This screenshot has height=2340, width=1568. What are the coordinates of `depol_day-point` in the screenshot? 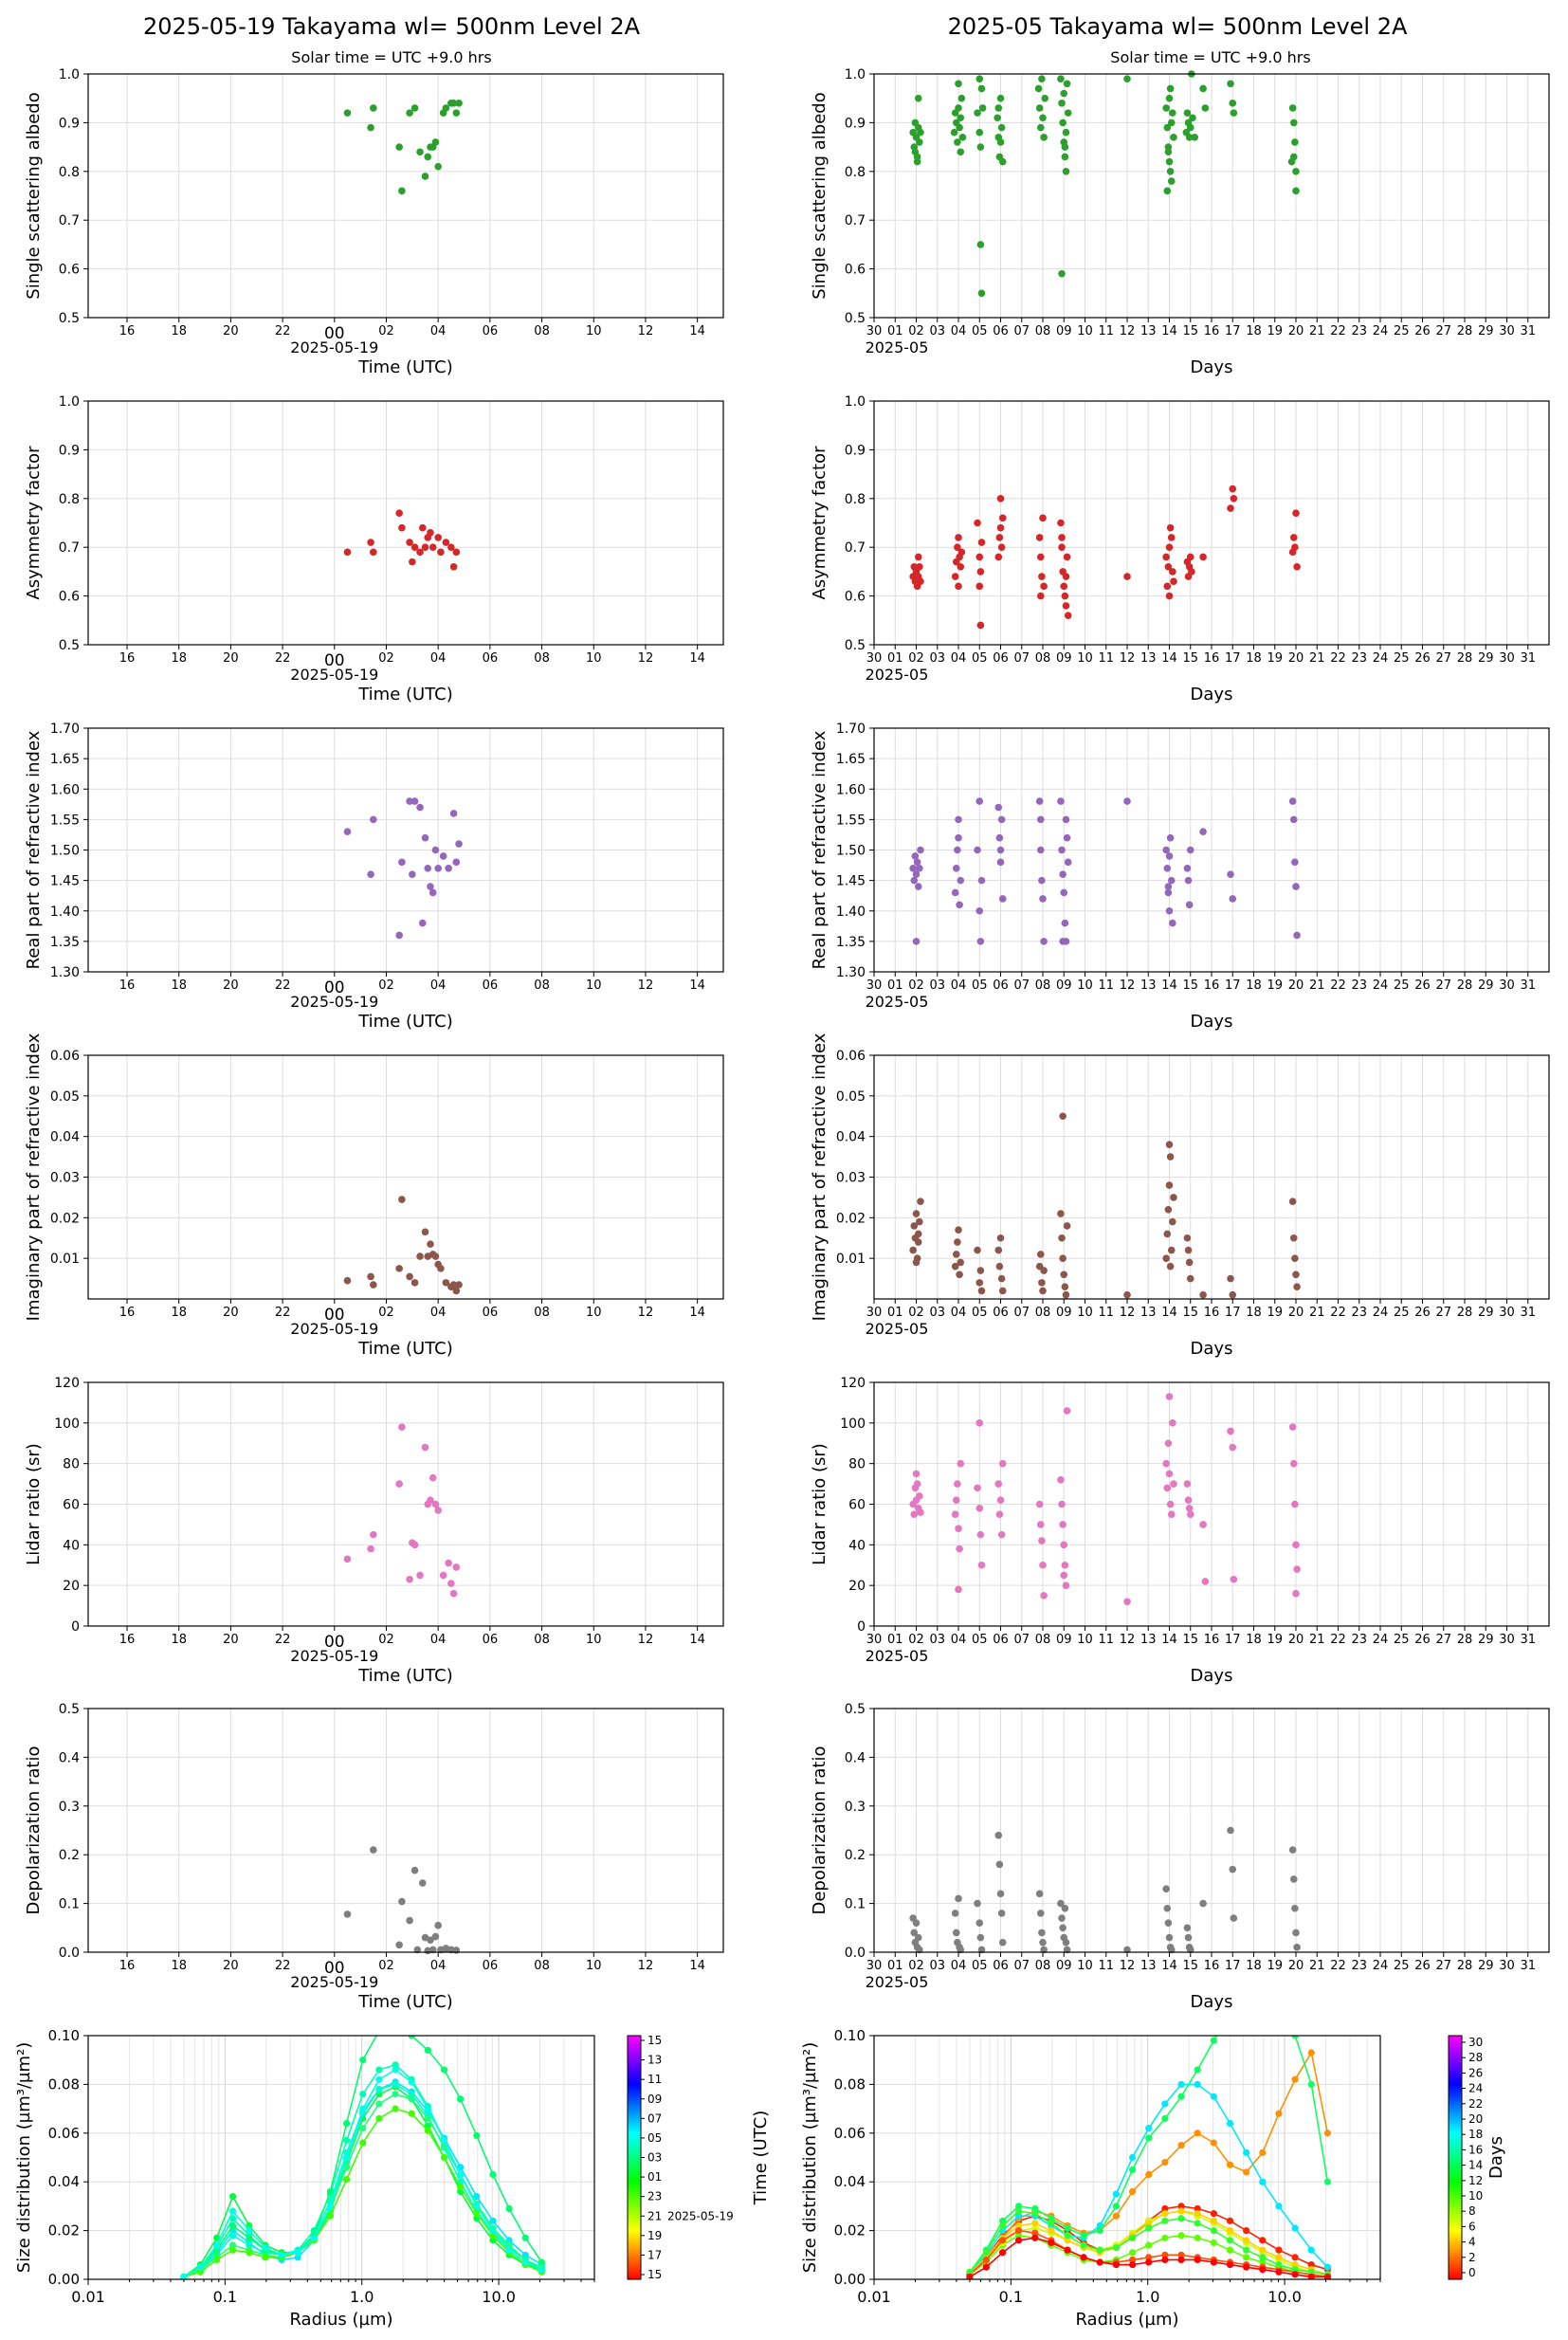 It's located at (422, 1883).